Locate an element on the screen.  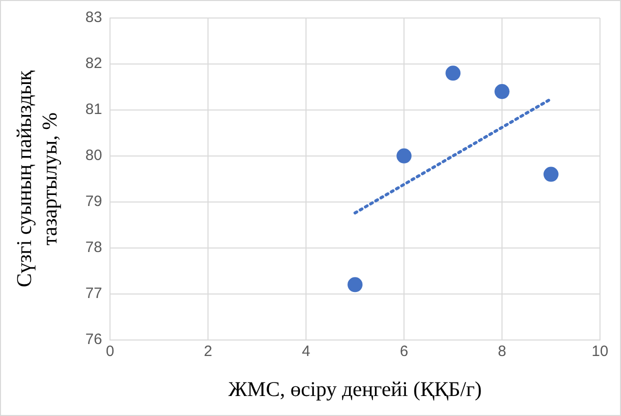
y-axis-title: Сүзгі суының пайыздық тазартылуы, % is located at coordinates (37, 179).